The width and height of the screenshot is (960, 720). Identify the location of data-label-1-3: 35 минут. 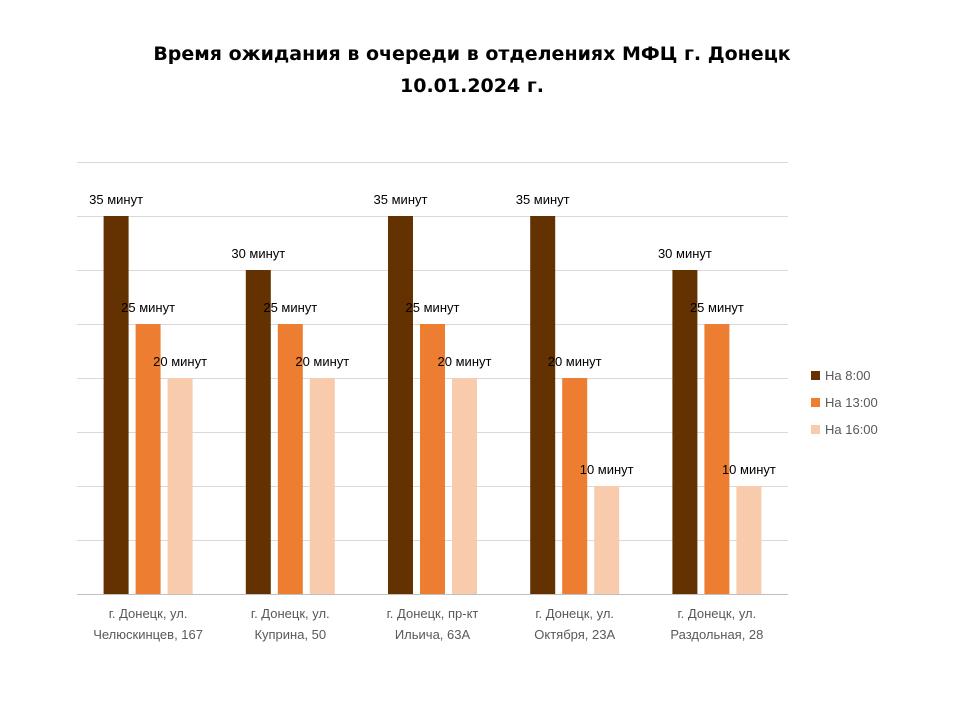
(401, 199).